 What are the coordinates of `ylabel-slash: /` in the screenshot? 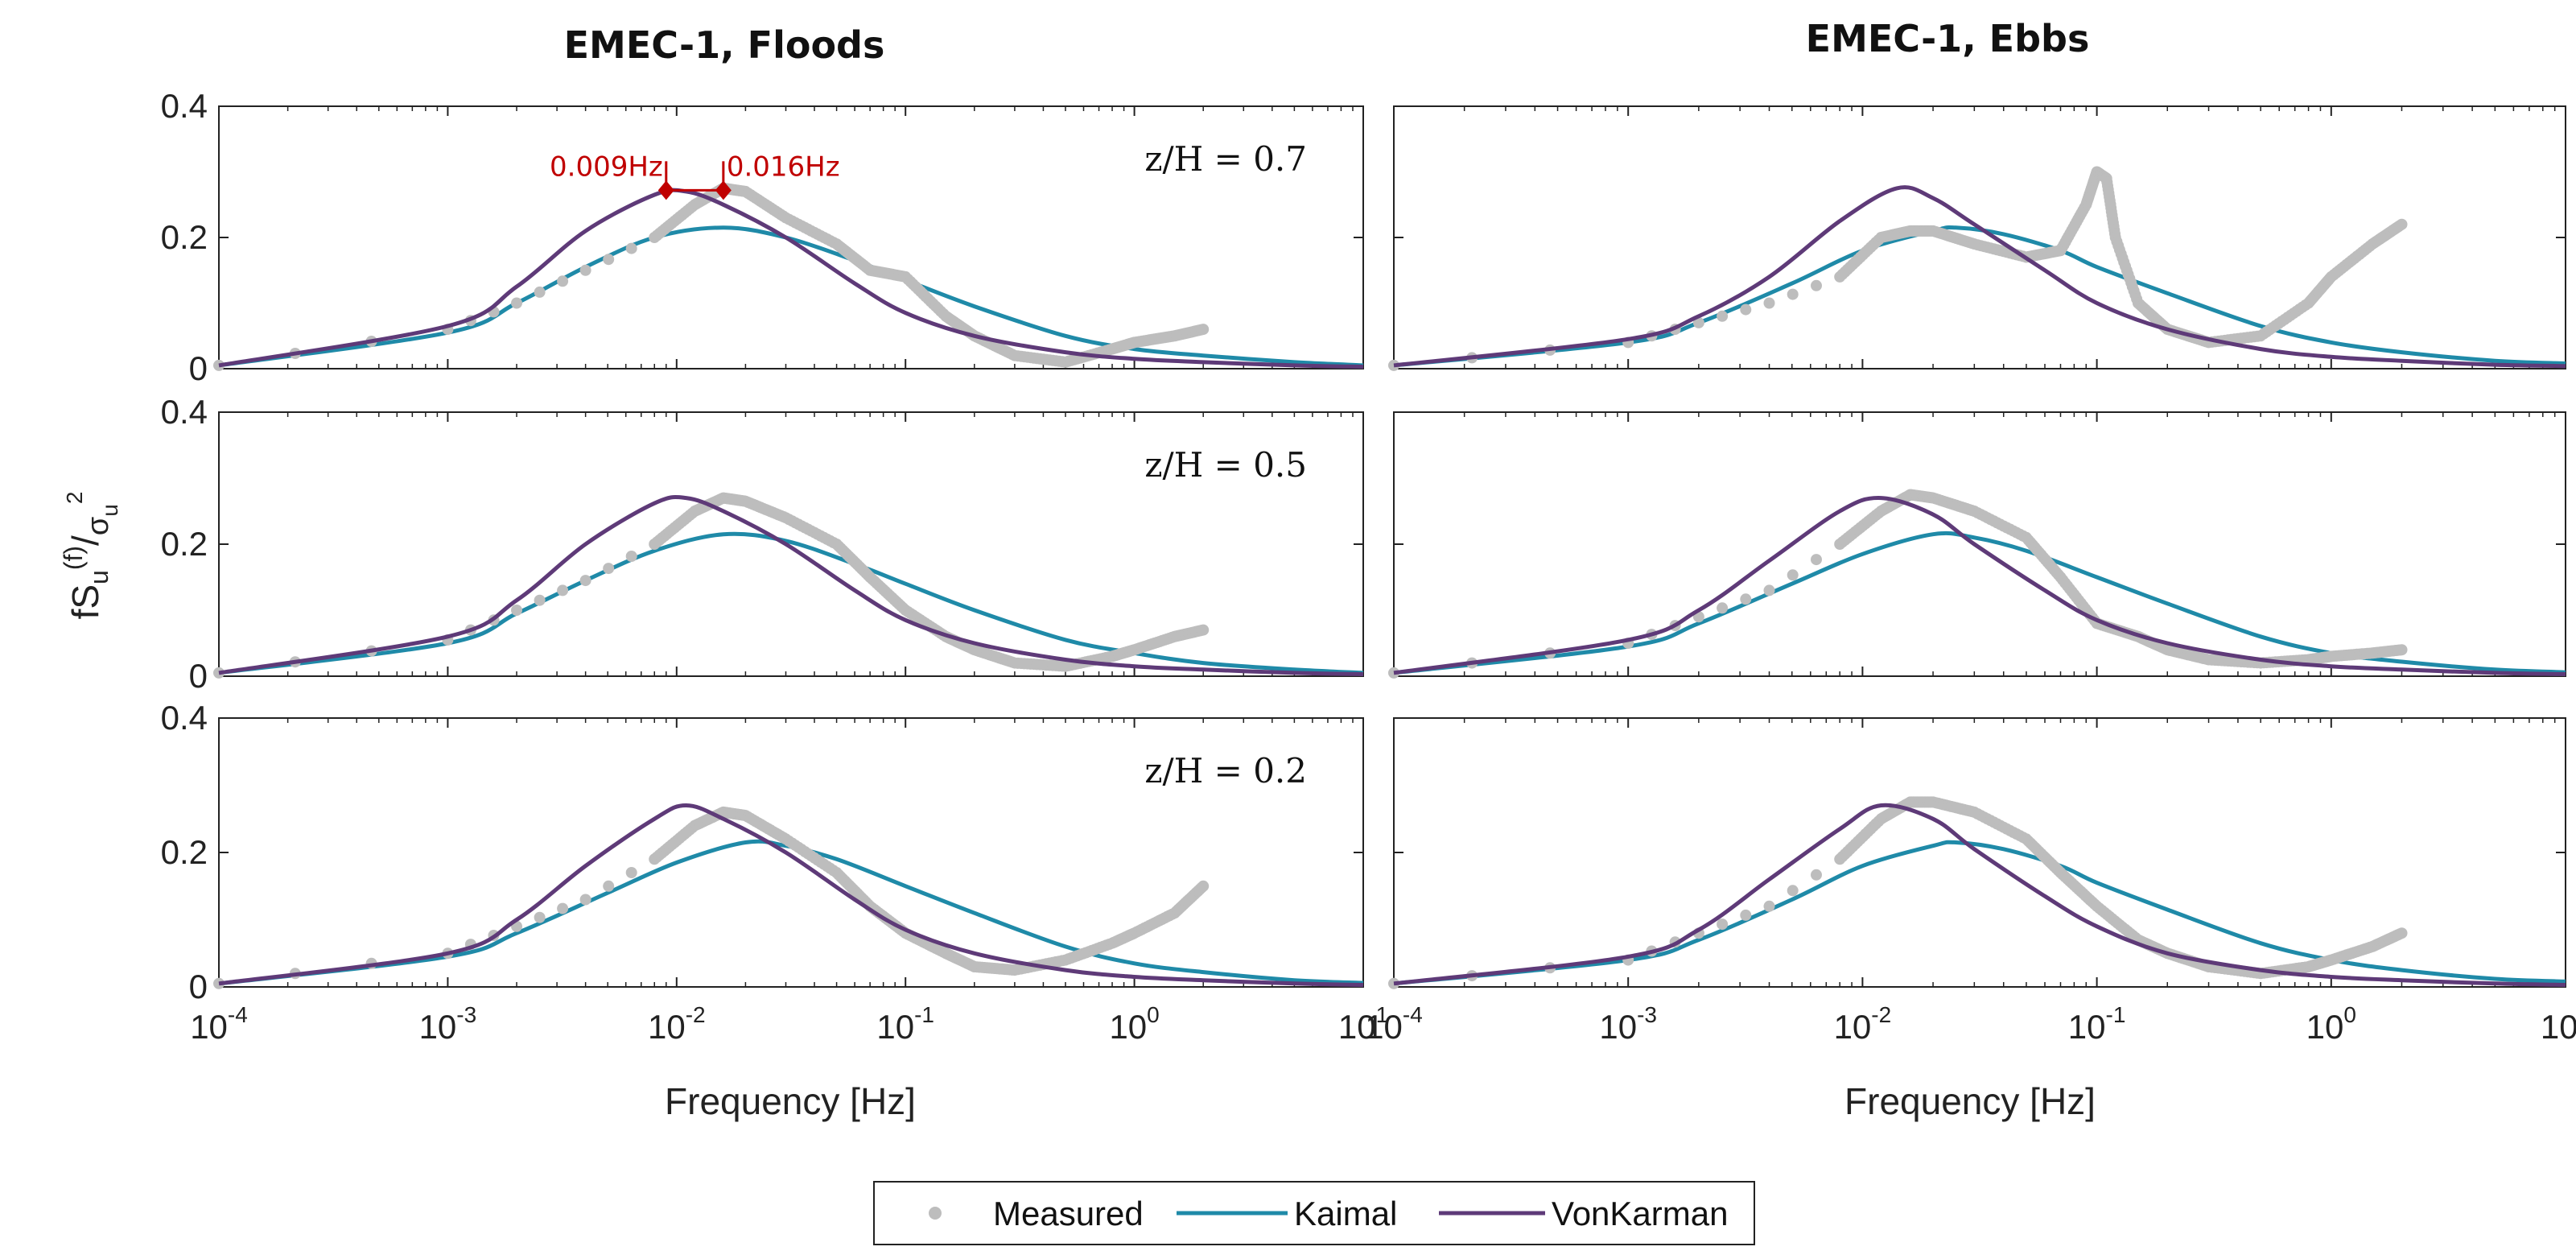 It's located at (85, 540).